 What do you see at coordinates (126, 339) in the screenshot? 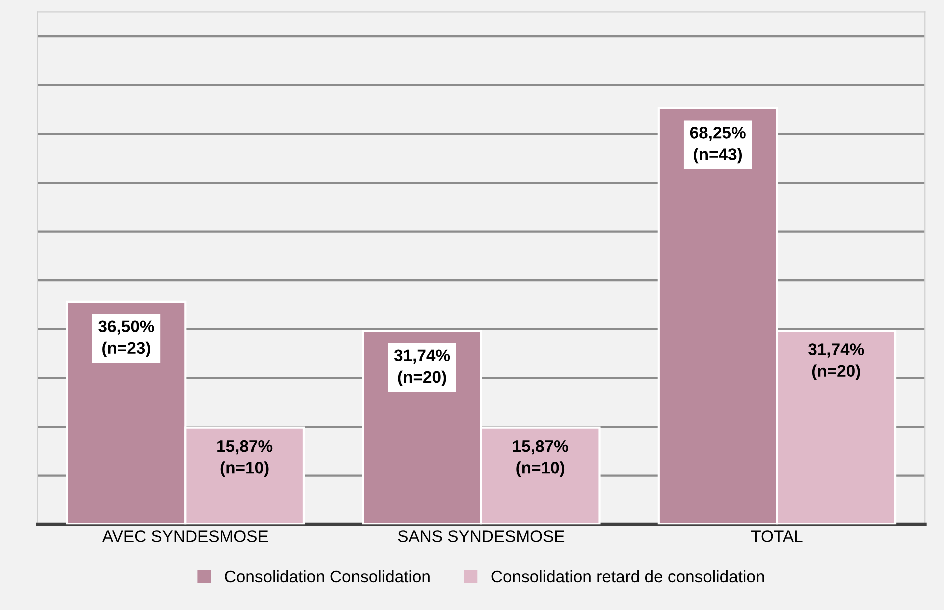
I see `data-label: 36,50% (n=23)` at bounding box center [126, 339].